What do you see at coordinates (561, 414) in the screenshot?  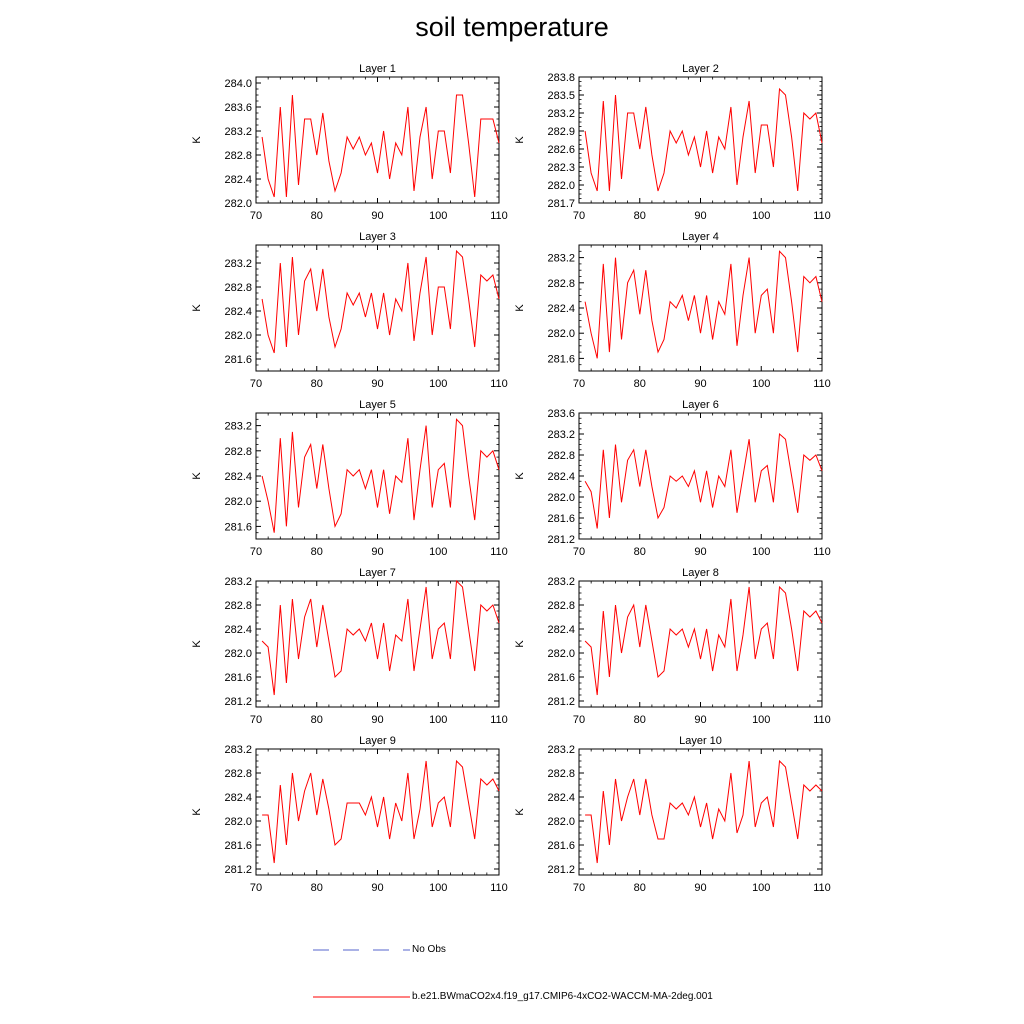 I see `y-tick-label: 283.6` at bounding box center [561, 414].